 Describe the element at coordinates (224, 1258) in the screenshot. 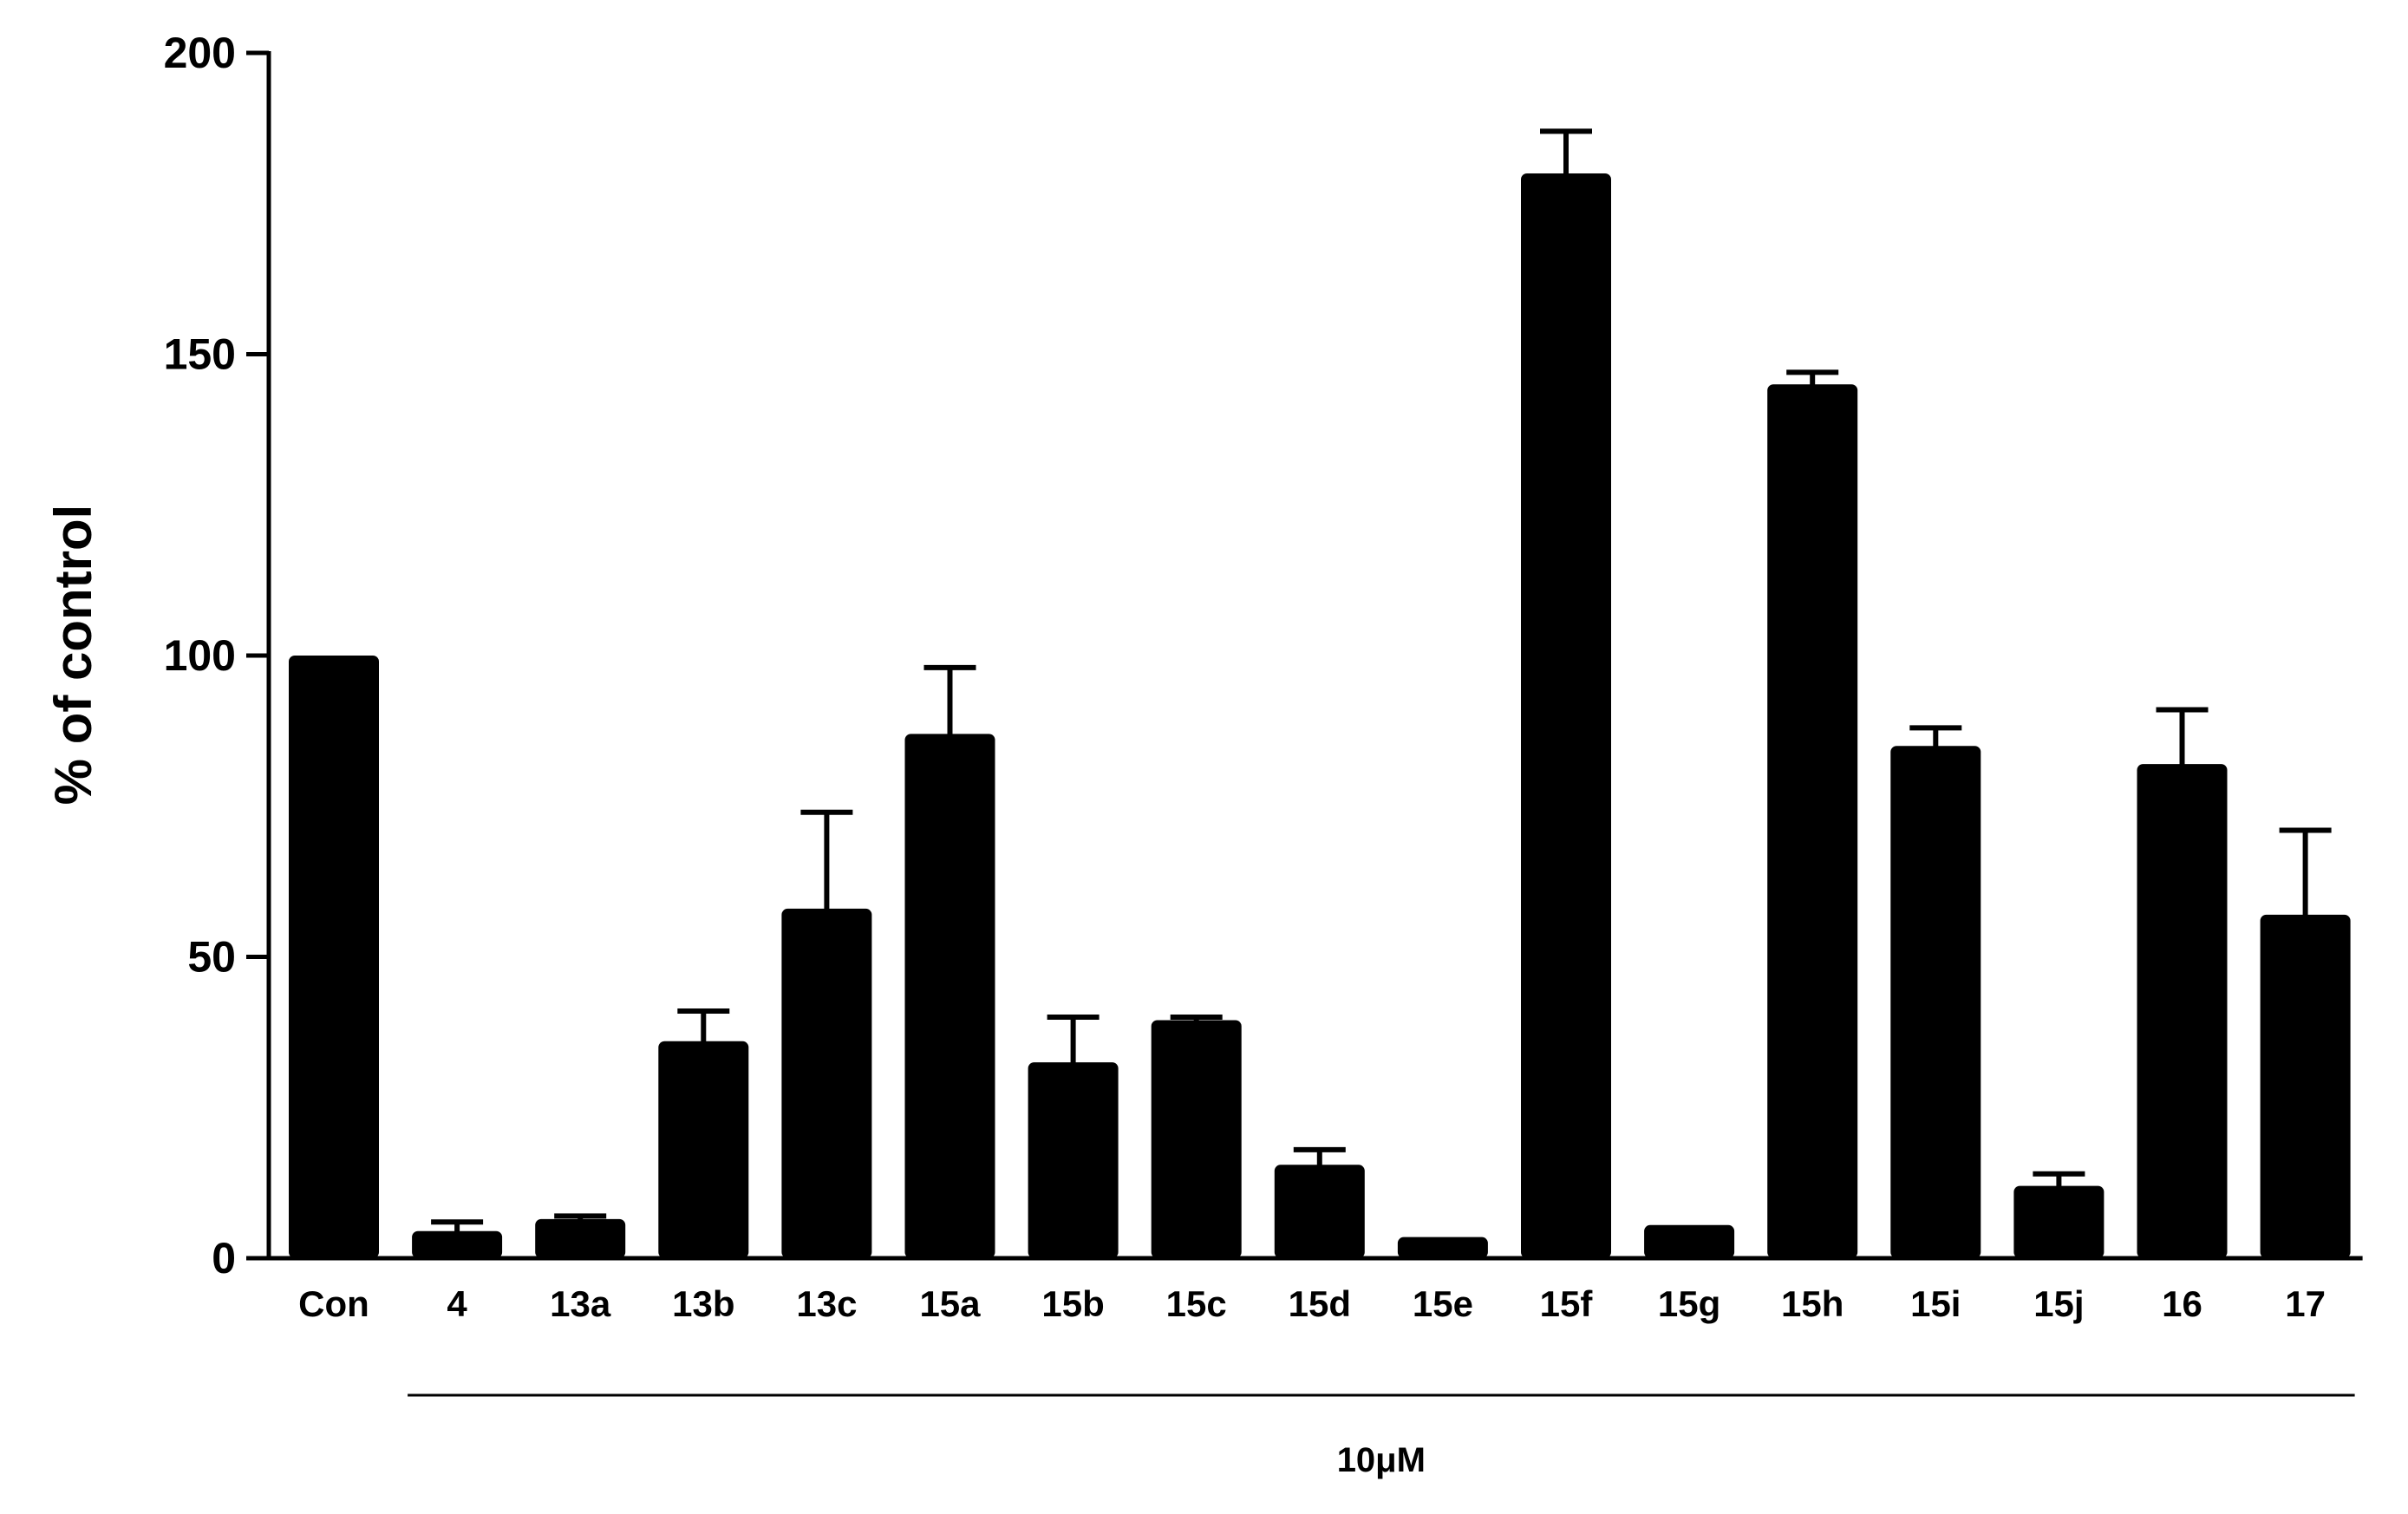

I see `y-tick-label: 0` at that location.